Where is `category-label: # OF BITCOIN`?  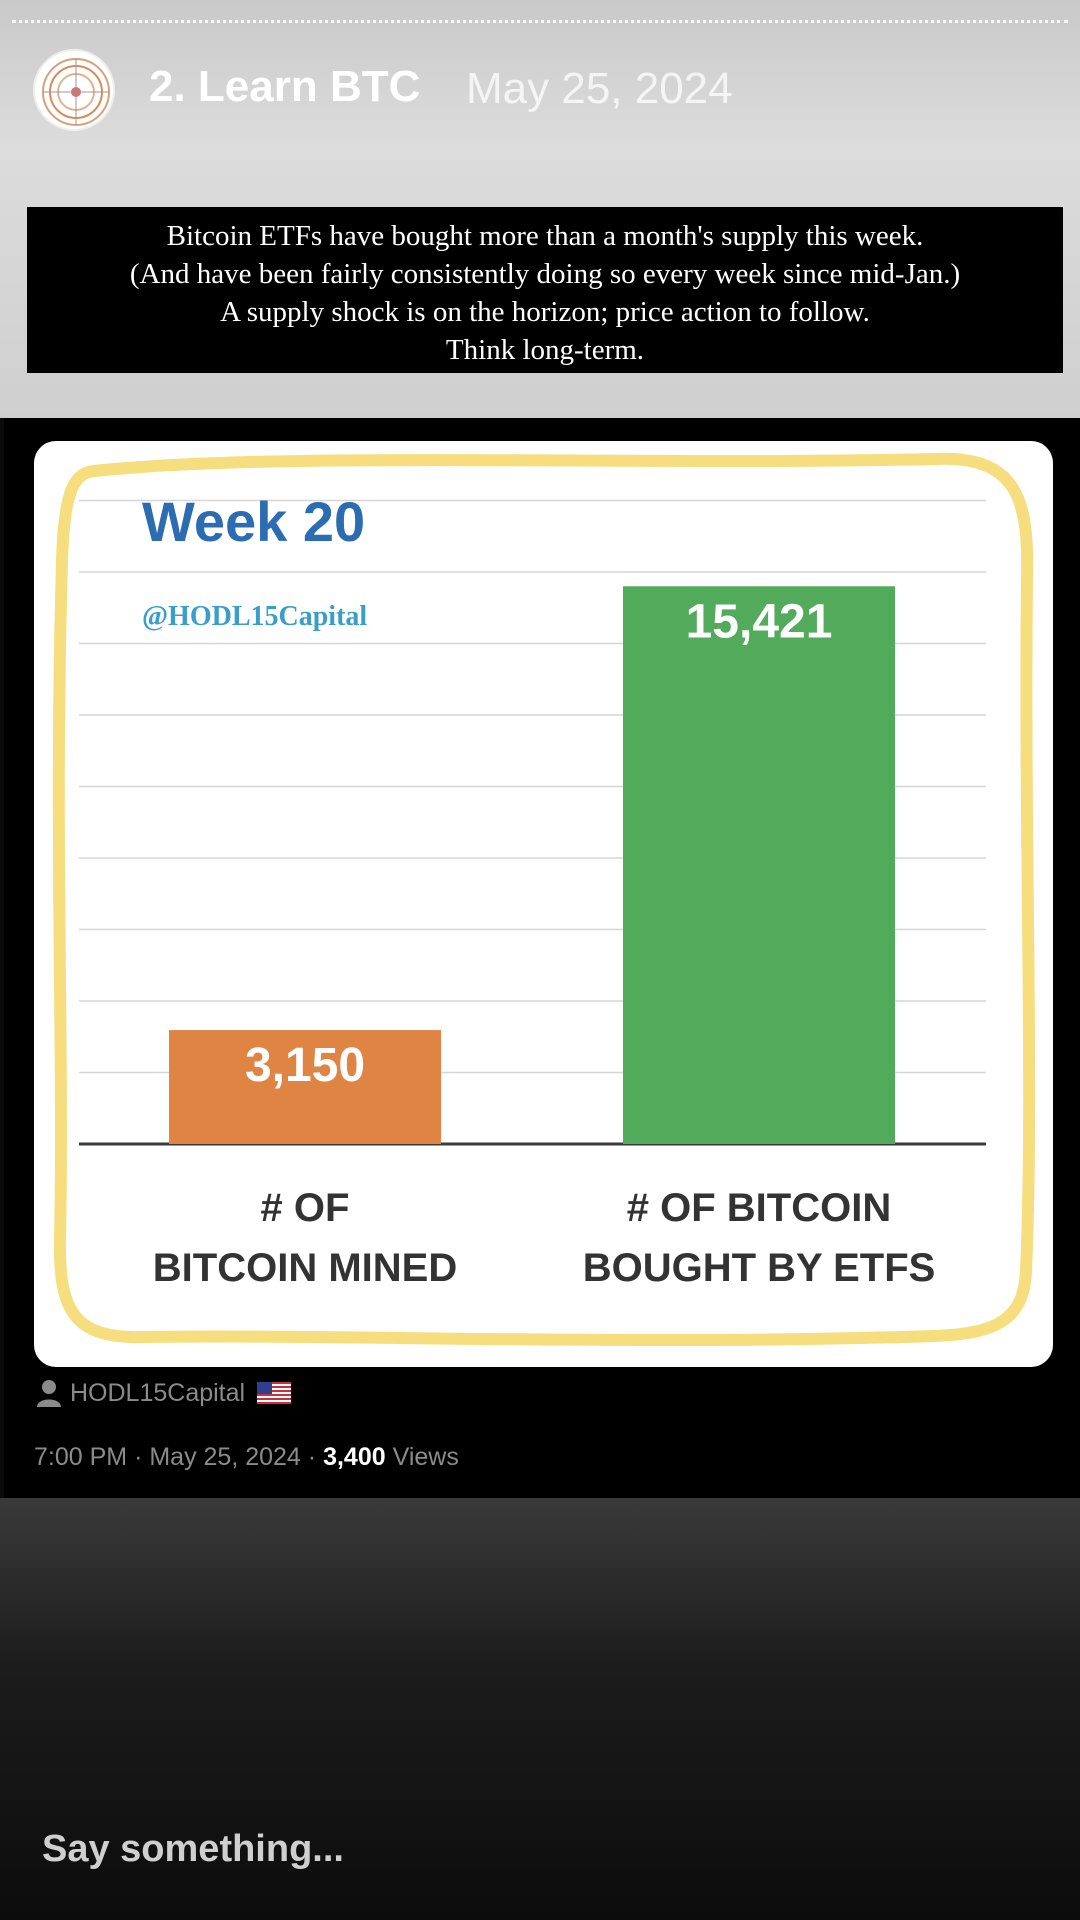
category-label: # OF BITCOIN is located at coordinates (759, 1208).